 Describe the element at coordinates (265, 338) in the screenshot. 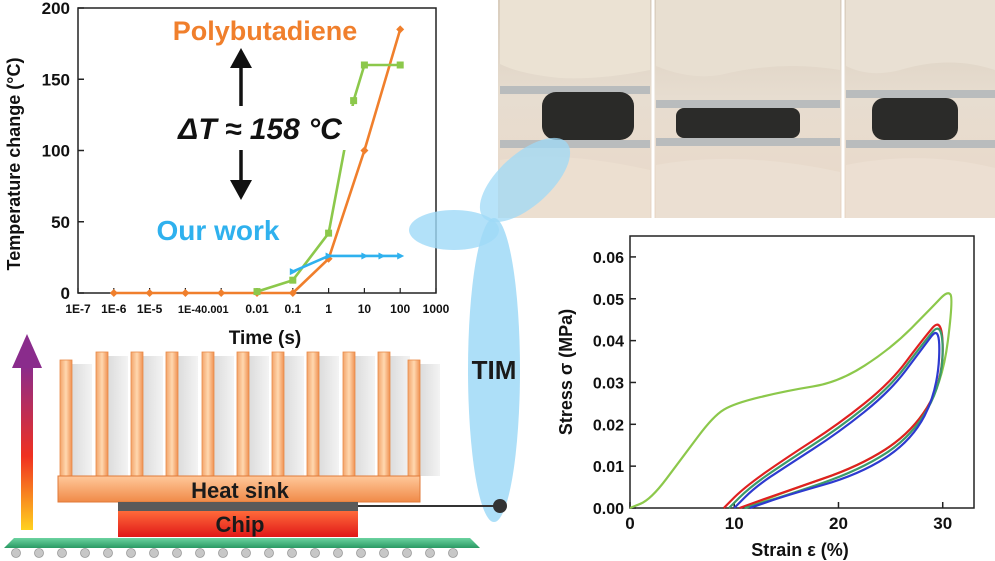

I see `temperature-x-axis-label: Time (s)` at that location.